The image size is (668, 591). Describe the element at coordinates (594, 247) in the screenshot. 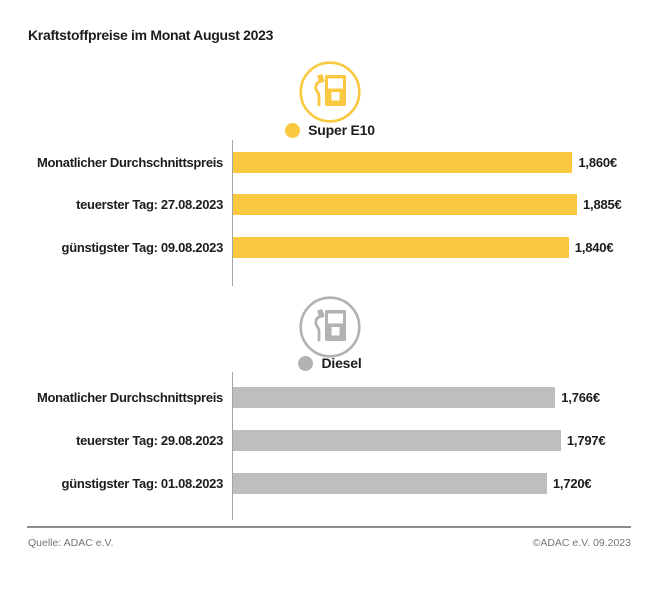

I see `bar-value: 1,840€` at that location.